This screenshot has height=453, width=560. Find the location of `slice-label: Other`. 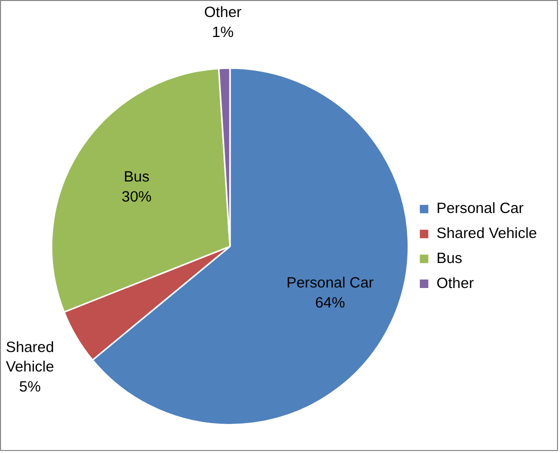

slice-label: Other is located at coordinates (223, 13).